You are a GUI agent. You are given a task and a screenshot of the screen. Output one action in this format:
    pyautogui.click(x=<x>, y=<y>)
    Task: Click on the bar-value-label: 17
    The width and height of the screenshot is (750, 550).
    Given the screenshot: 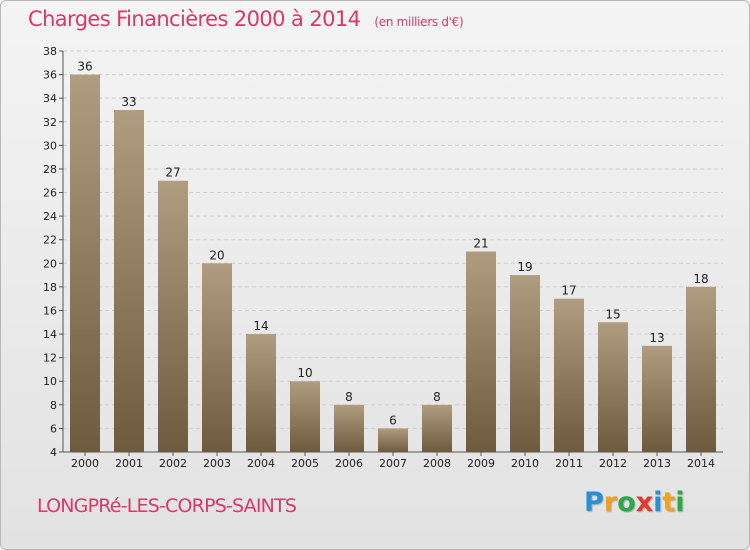 What is the action you would take?
    pyautogui.click(x=568, y=291)
    